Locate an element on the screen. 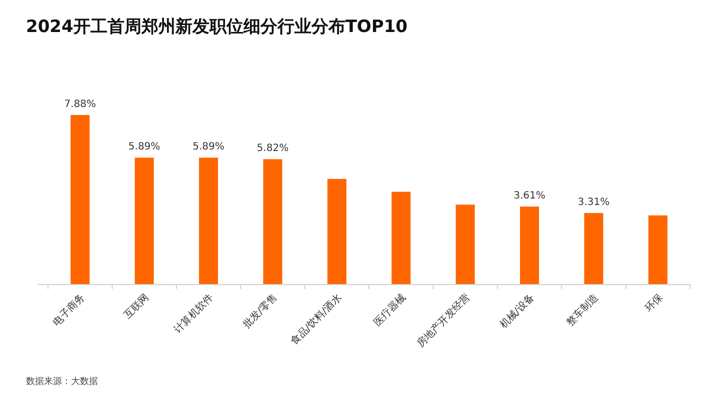 This screenshot has width=711, height=400. x-tick-label: 机械/设备 is located at coordinates (517, 311).